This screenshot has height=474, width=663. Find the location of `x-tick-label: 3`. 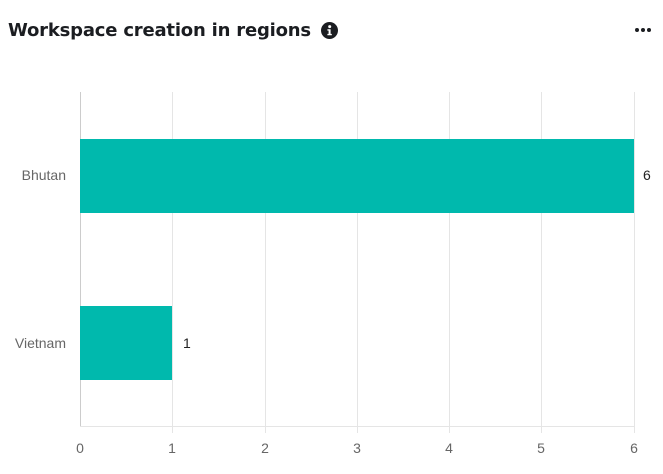

x-tick-label: 3 is located at coordinates (357, 448).